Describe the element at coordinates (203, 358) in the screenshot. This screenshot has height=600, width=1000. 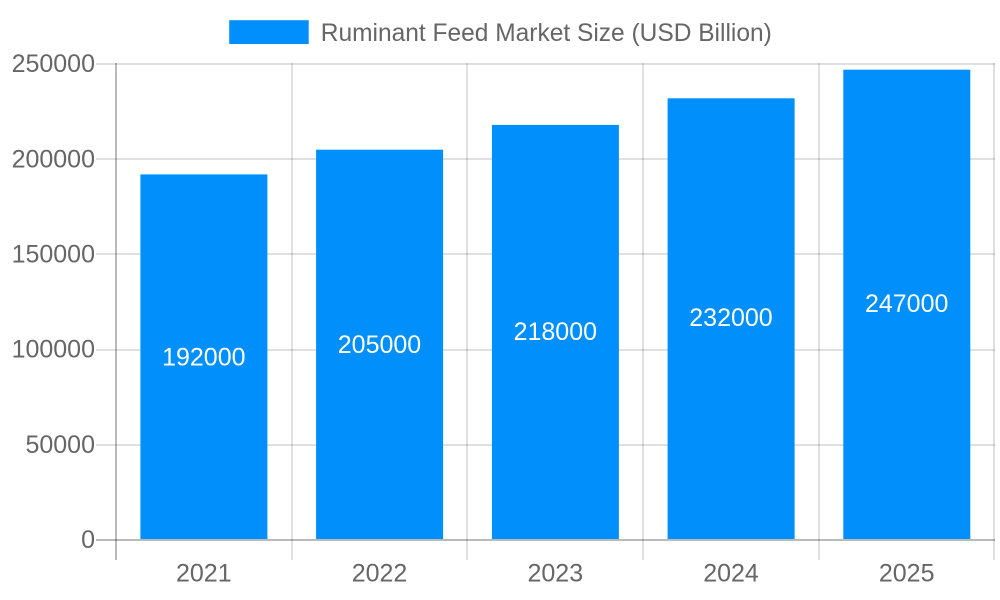
I see `svg-text: 192000` at that location.